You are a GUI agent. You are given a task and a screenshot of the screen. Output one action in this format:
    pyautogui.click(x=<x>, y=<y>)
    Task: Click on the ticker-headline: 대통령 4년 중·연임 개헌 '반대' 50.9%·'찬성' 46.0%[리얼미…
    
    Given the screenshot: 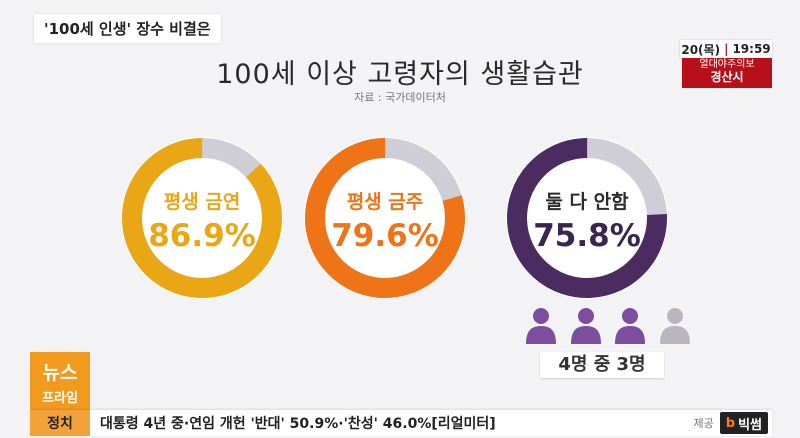 What is the action you would take?
    pyautogui.click(x=298, y=424)
    